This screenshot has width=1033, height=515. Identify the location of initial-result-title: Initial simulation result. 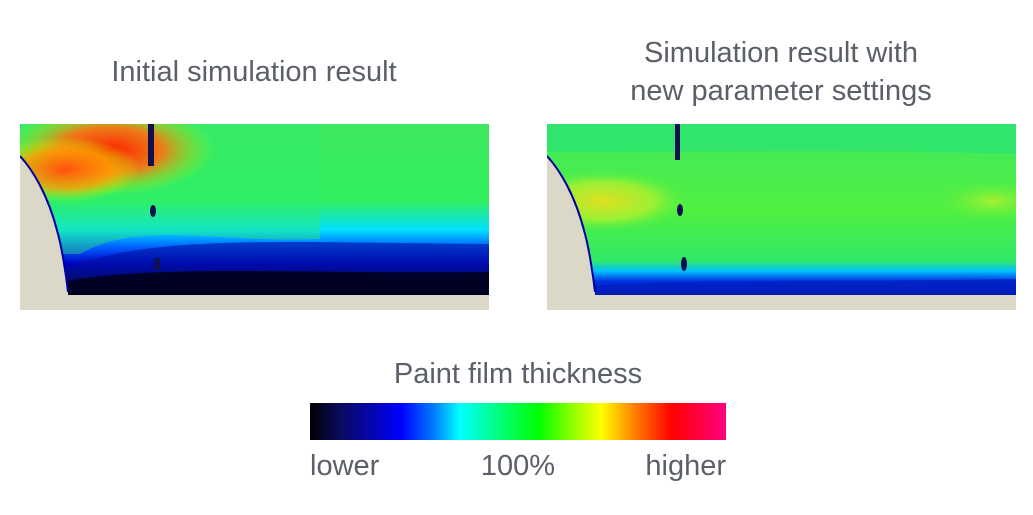
(254, 72).